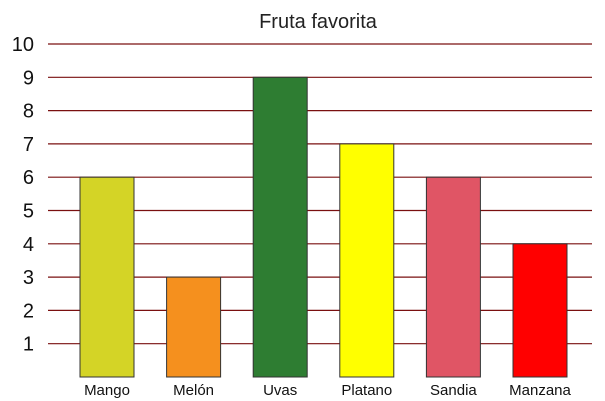 Image resolution: width=605 pixels, height=401 pixels. Describe the element at coordinates (23, 45) in the screenshot. I see `y-tick-label: 10` at that location.